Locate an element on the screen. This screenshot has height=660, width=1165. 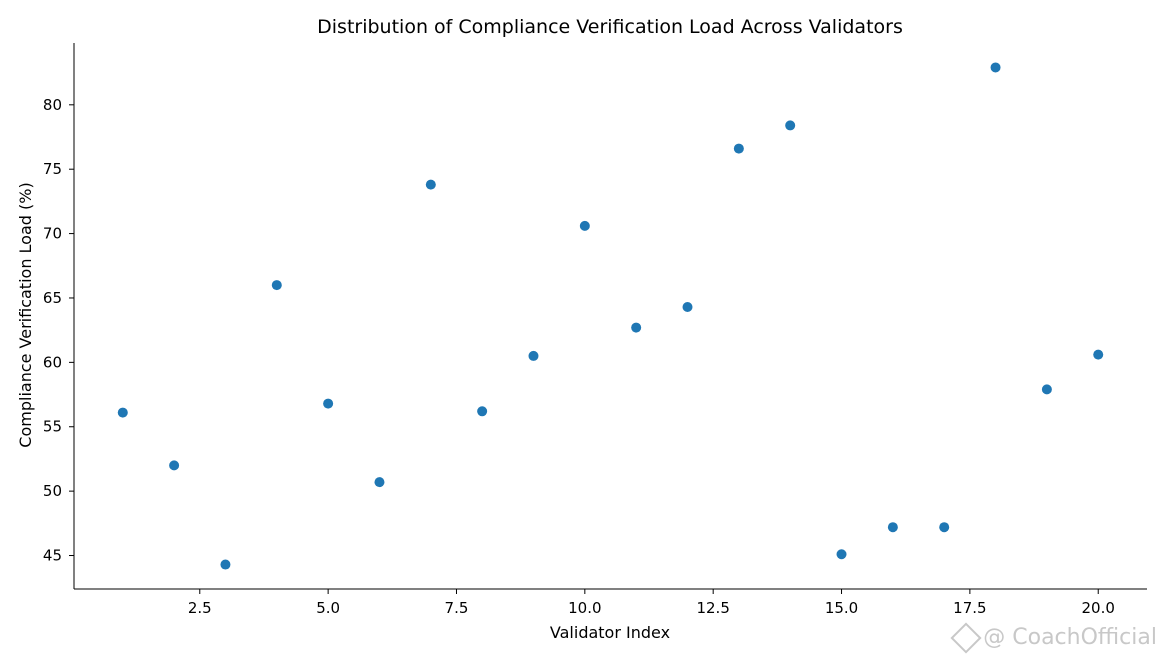
watermark: @ CoachOfficial is located at coordinates (1053, 637).